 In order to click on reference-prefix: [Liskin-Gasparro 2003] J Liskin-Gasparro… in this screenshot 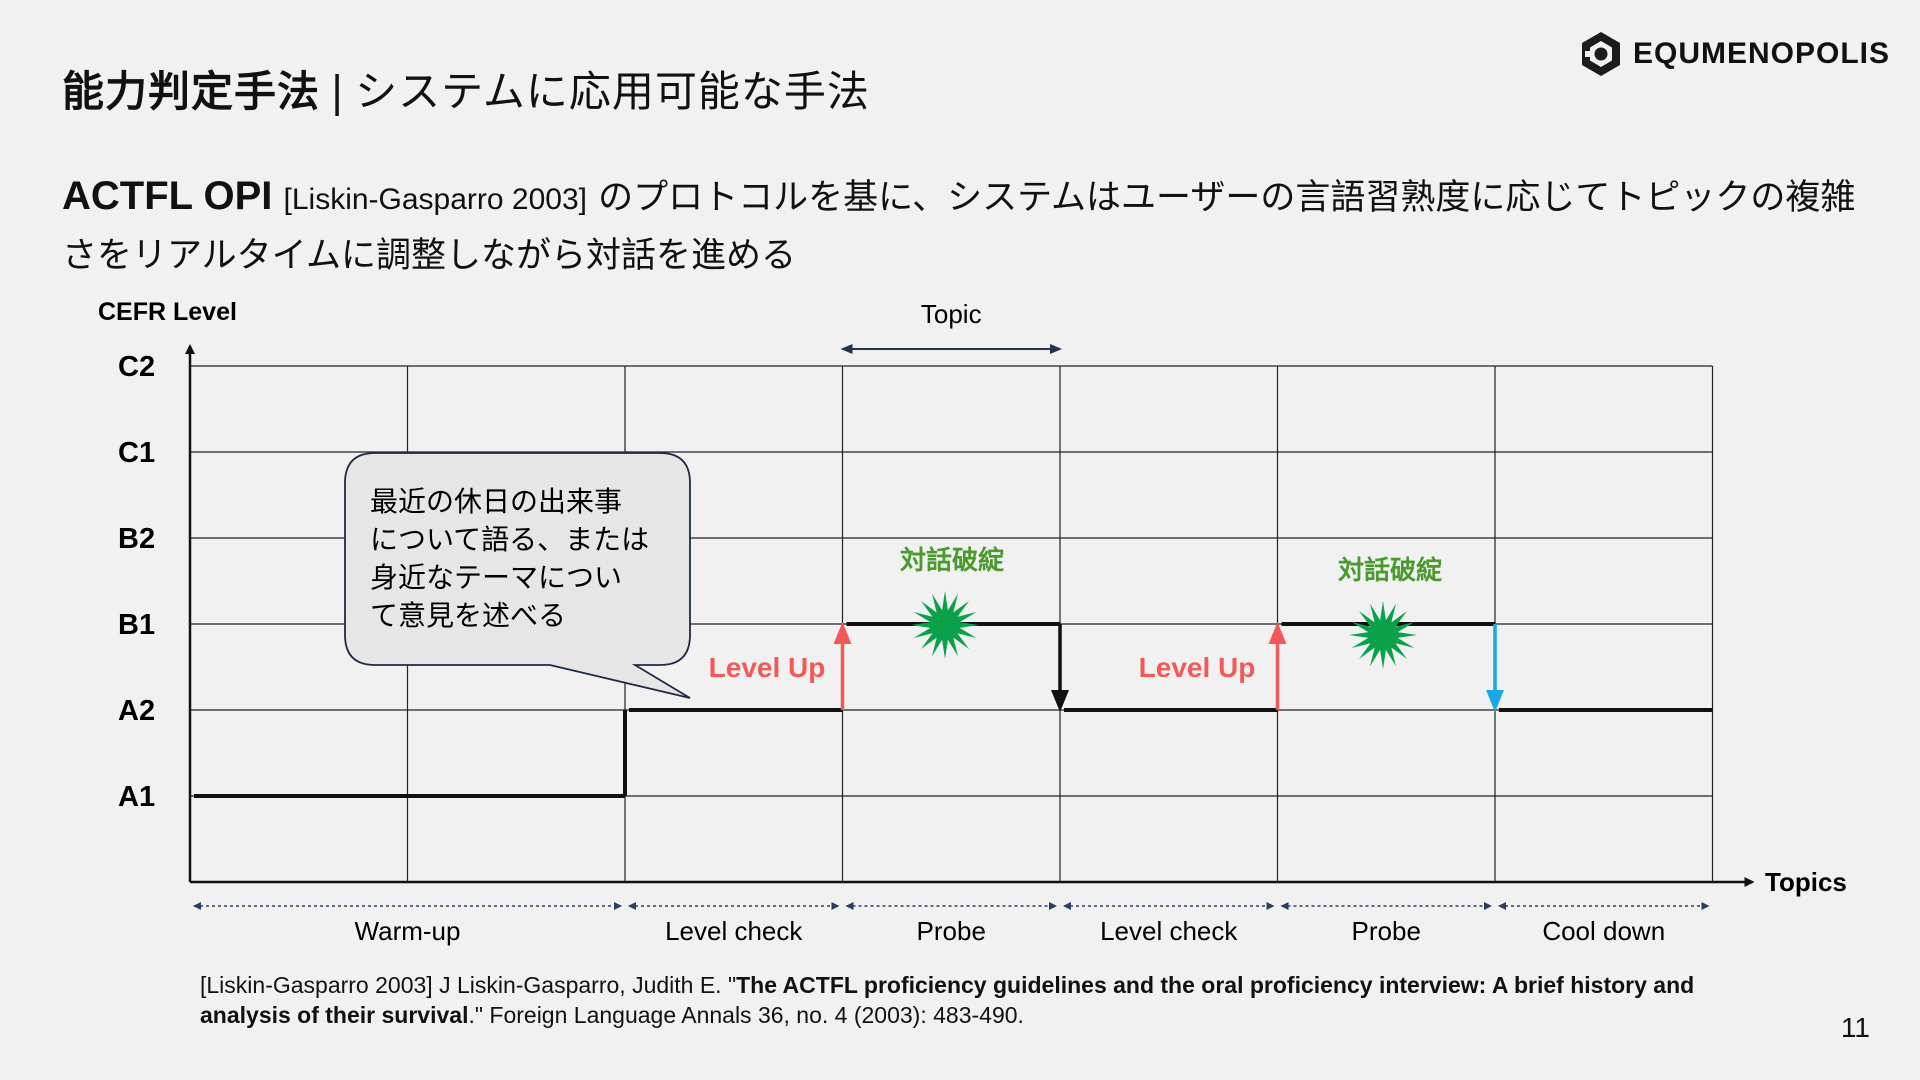, I will do `click(468, 985)`.